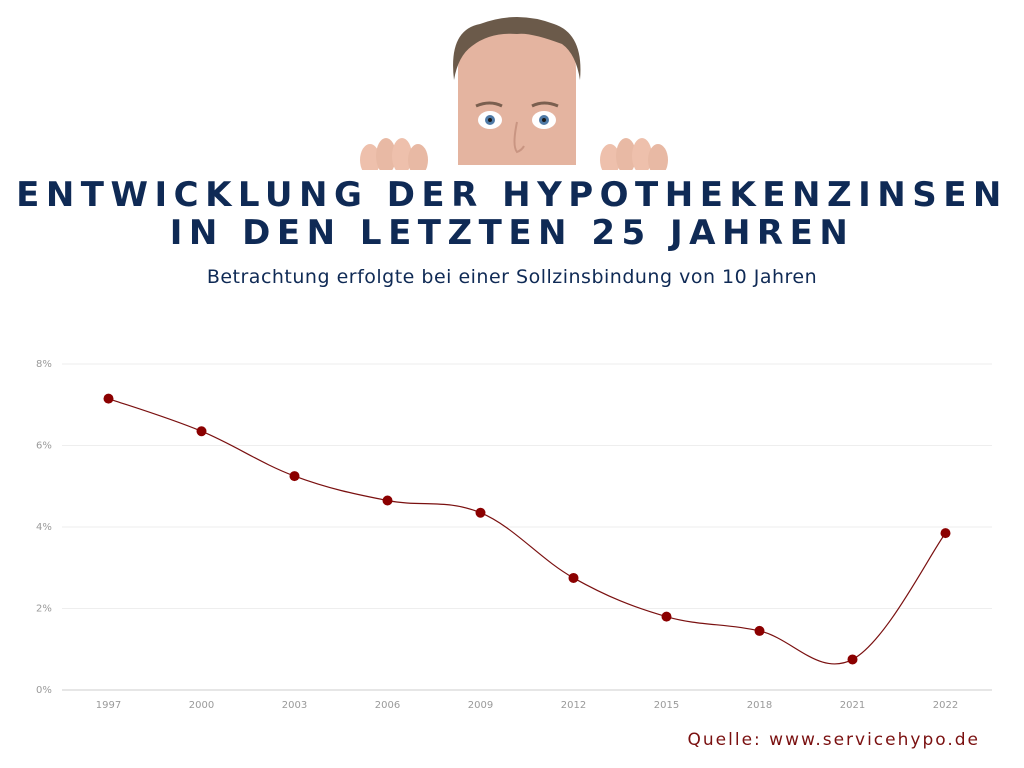 Image resolution: width=1024 pixels, height=768 pixels. What do you see at coordinates (833, 740) in the screenshot?
I see `source-label: Quelle: www.servicehypo.de` at bounding box center [833, 740].